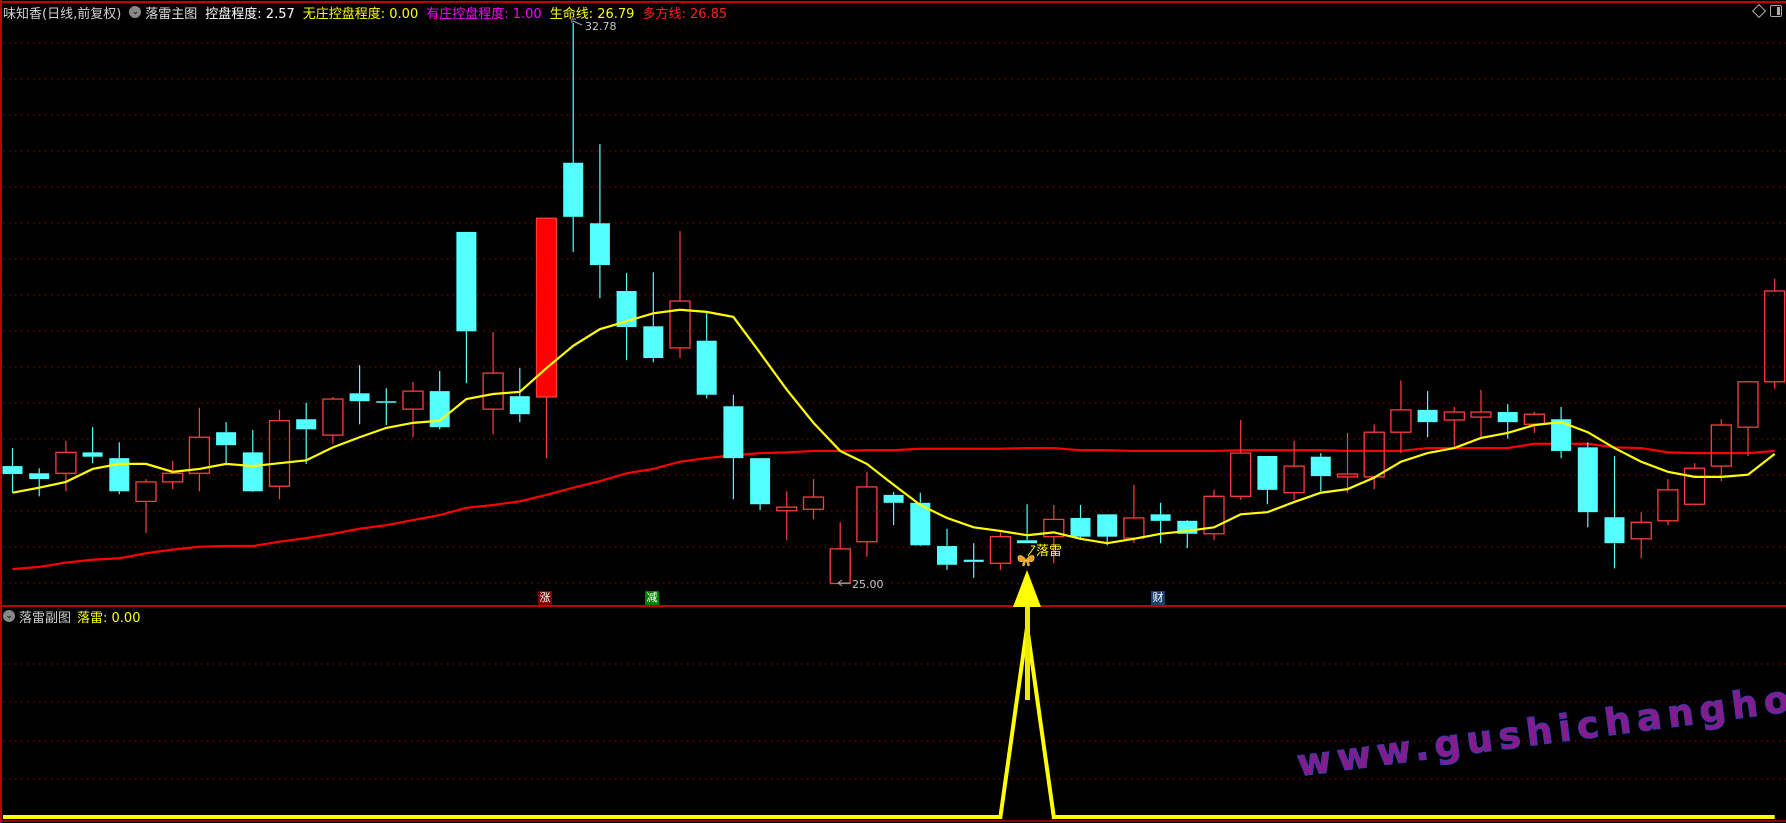 This screenshot has height=823, width=1786. Describe the element at coordinates (1031, 551) in the screenshot. I see `signal-pointer-icon` at that location.